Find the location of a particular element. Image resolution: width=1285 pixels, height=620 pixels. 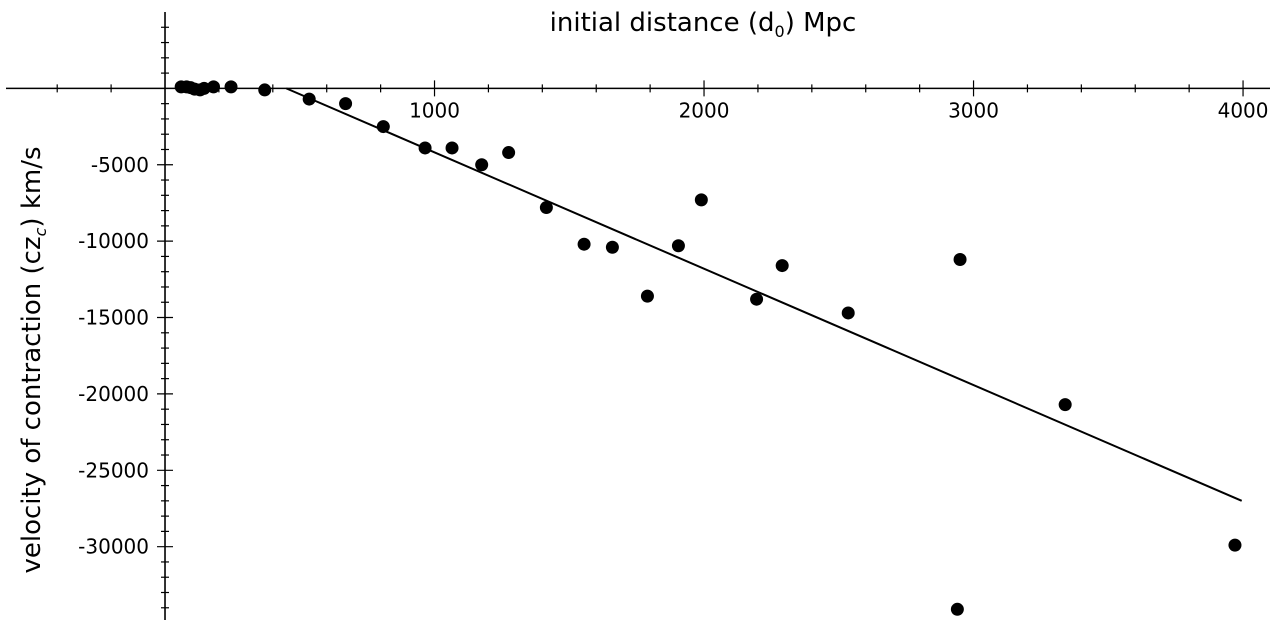

x-axis-title-sub: 0 is located at coordinates (780, 31).